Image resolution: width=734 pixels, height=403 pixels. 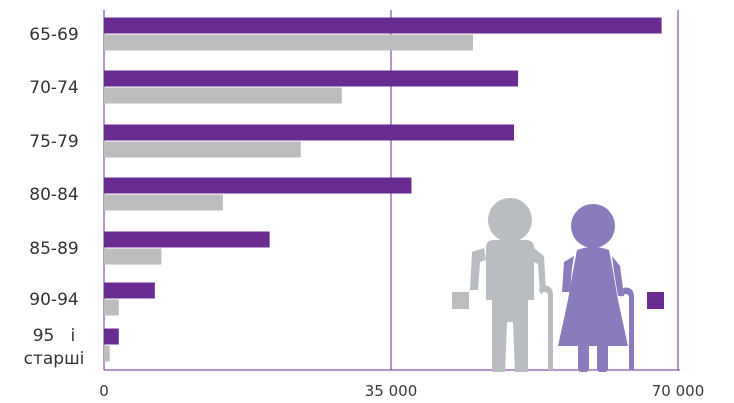 What do you see at coordinates (53, 142) in the screenshot?
I see `category-label: 75-79` at bounding box center [53, 142].